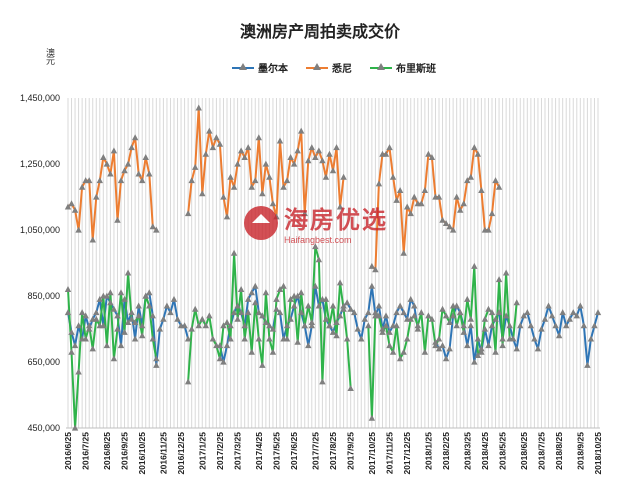 The height and width of the screenshot is (500, 640). Describe the element at coordinates (259, 451) in the screenshot. I see `x-tick-label: 2017/4/25` at that location.